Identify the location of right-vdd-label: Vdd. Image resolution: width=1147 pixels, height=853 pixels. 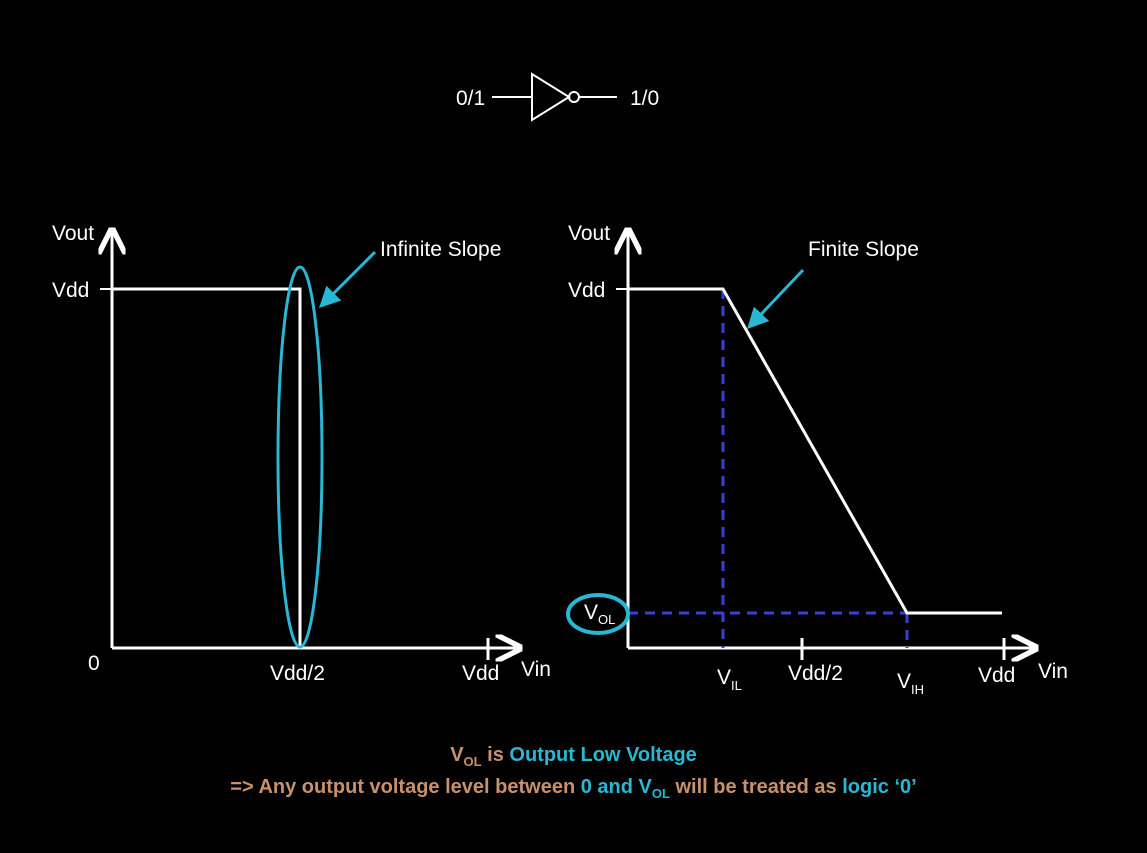
(586, 290).